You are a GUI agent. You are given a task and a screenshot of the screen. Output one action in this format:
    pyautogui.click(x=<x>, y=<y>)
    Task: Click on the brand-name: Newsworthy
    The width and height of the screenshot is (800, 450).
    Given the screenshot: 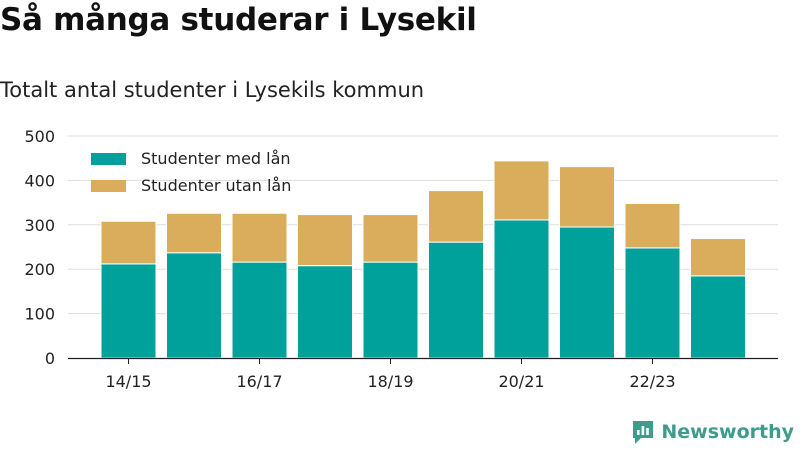 What is the action you would take?
    pyautogui.click(x=727, y=432)
    